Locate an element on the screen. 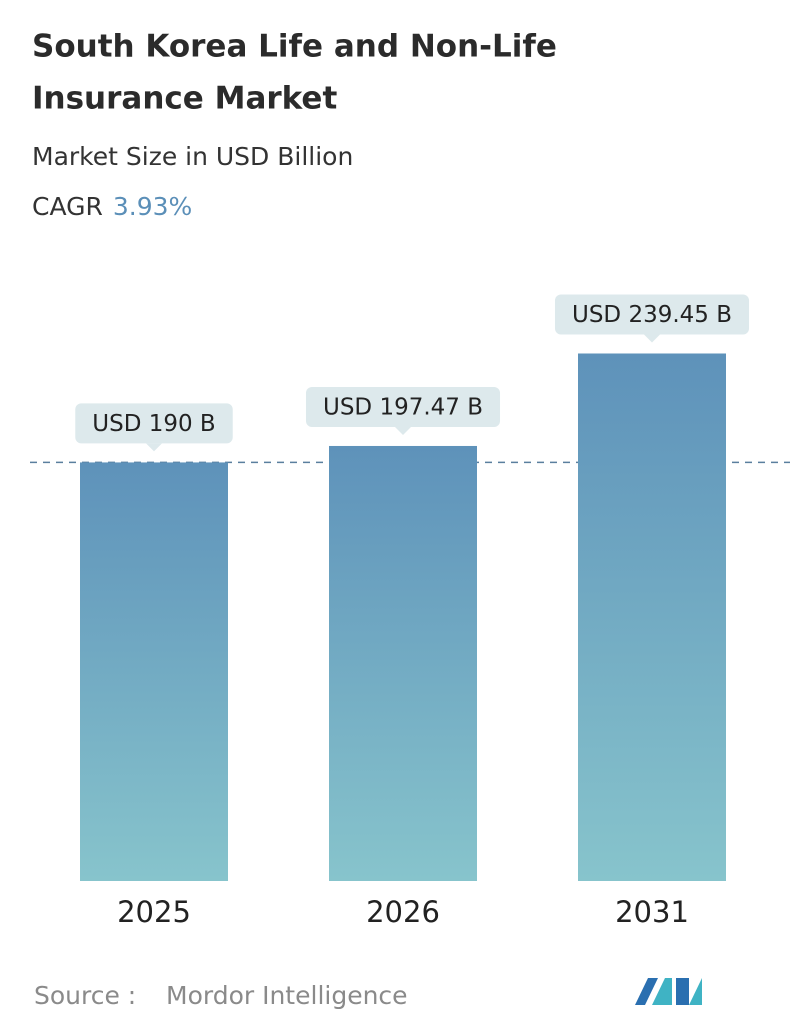 Image resolution: width=796 pixels, height=1034 pixels. x-tick-label: 2025 is located at coordinates (154, 912).